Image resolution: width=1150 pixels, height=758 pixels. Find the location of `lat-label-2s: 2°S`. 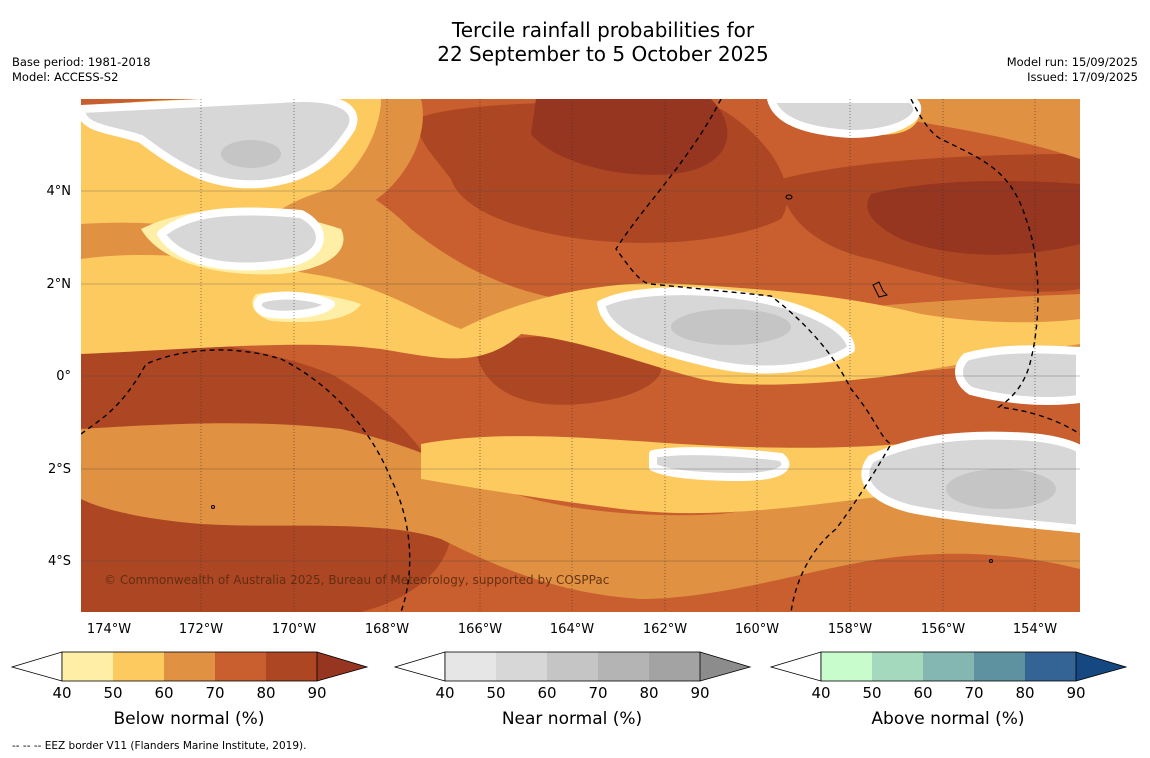

lat-label-2s: 2°S is located at coordinates (59, 469).